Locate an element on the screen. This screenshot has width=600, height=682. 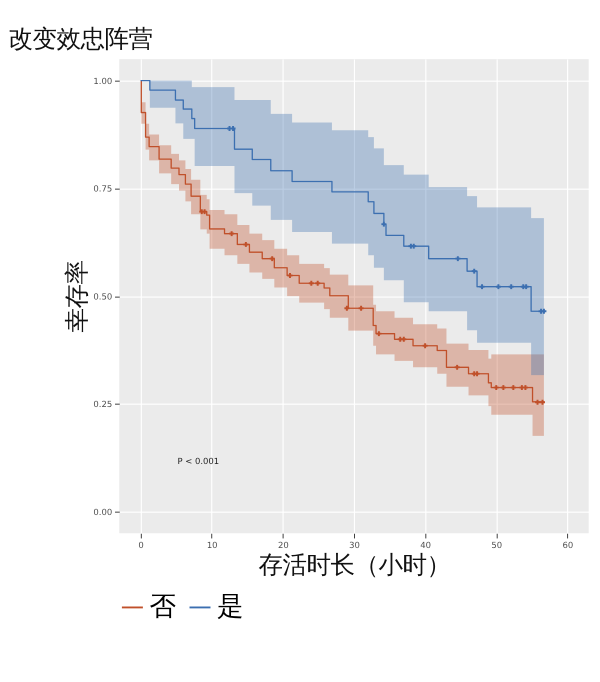
legend-label: 否 is located at coordinates (162, 607).